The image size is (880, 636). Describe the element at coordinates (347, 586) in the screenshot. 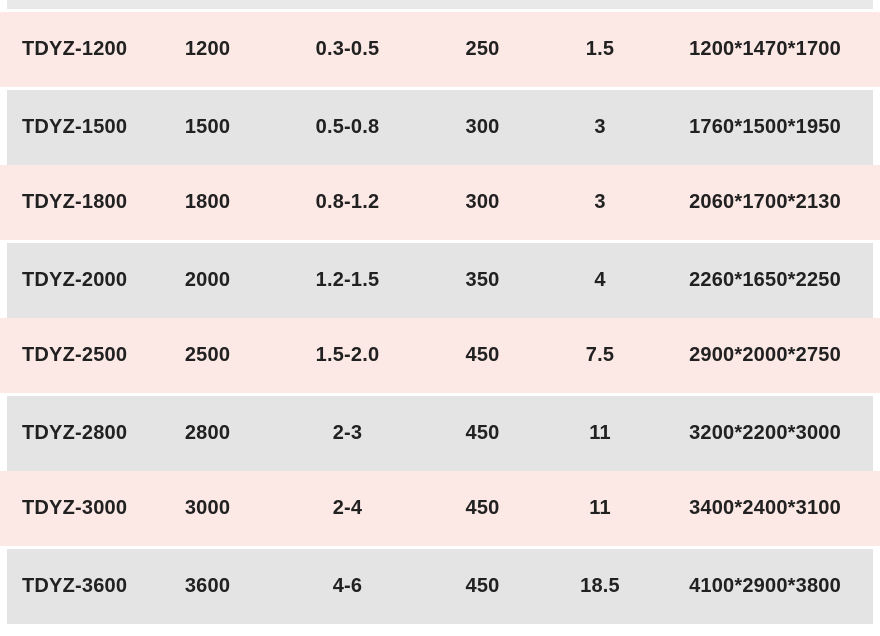

I see `table-cell: 4-6` at that location.